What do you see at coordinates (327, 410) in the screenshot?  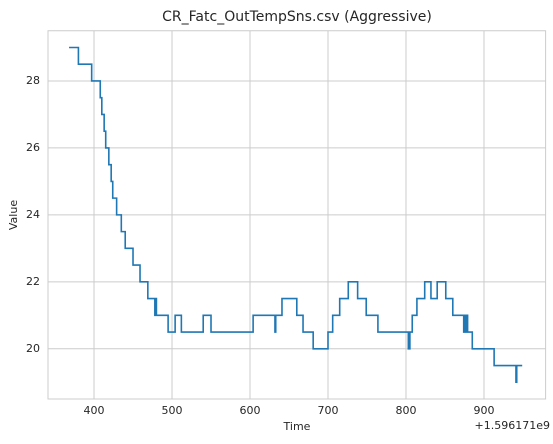 I see `x-tick-label: 700` at bounding box center [327, 410].